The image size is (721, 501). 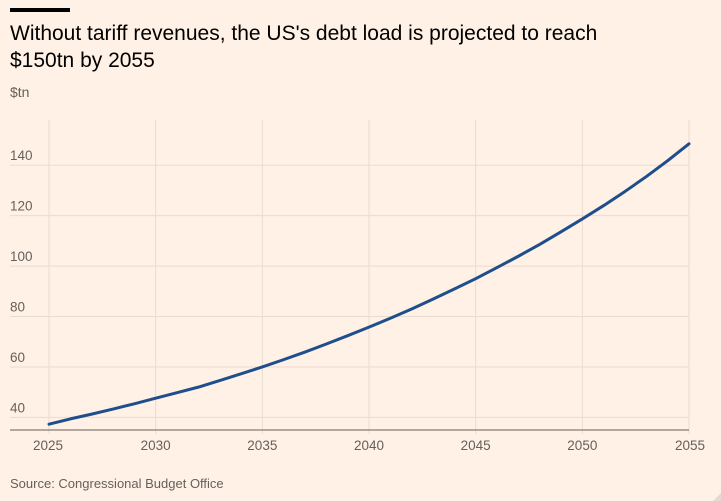 I want to click on y-tick-label-80: 80, so click(x=17, y=307).